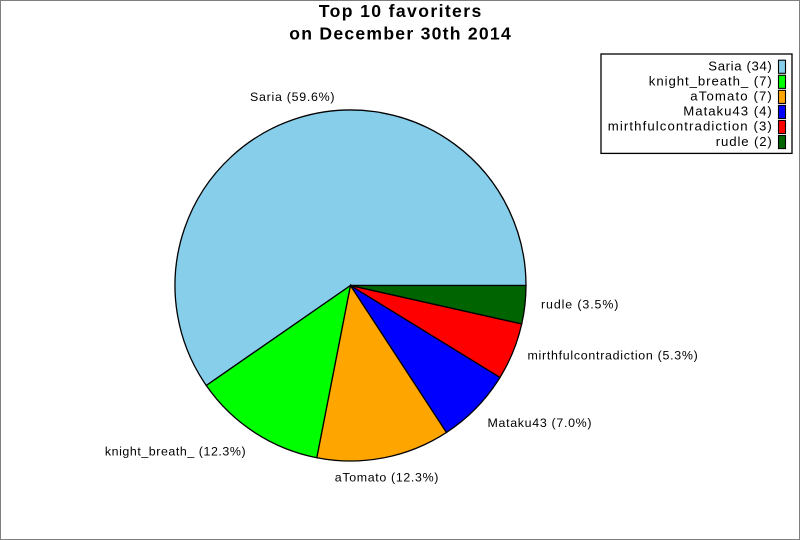  Describe the element at coordinates (400, 33) in the screenshot. I see `svg-text: on December 30th 2014` at that location.